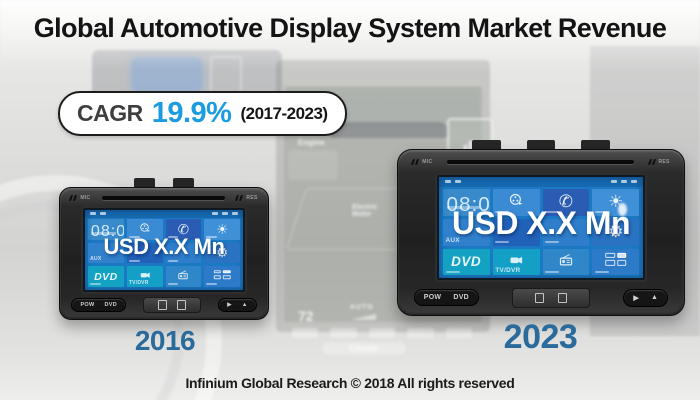 Image resolution: width=700 pixels, height=400 pixels. Describe the element at coordinates (389, 130) in the screenshot. I see `car-silhouette` at that location.